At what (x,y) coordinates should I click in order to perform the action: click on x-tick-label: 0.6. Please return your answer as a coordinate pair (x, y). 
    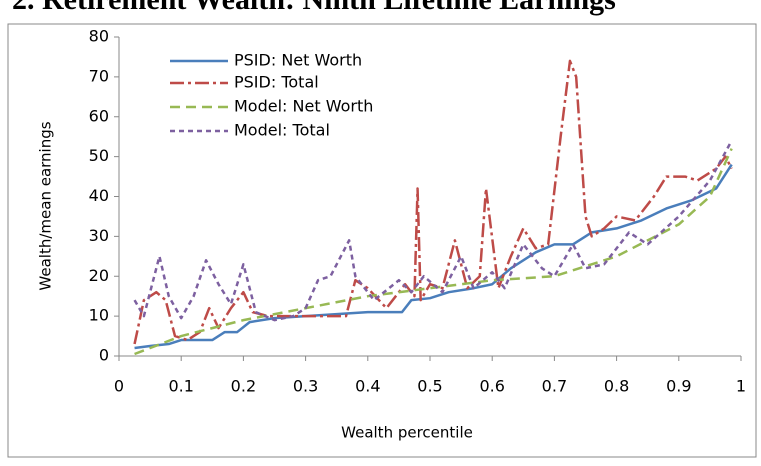
    Looking at the image, I should click on (491, 386).